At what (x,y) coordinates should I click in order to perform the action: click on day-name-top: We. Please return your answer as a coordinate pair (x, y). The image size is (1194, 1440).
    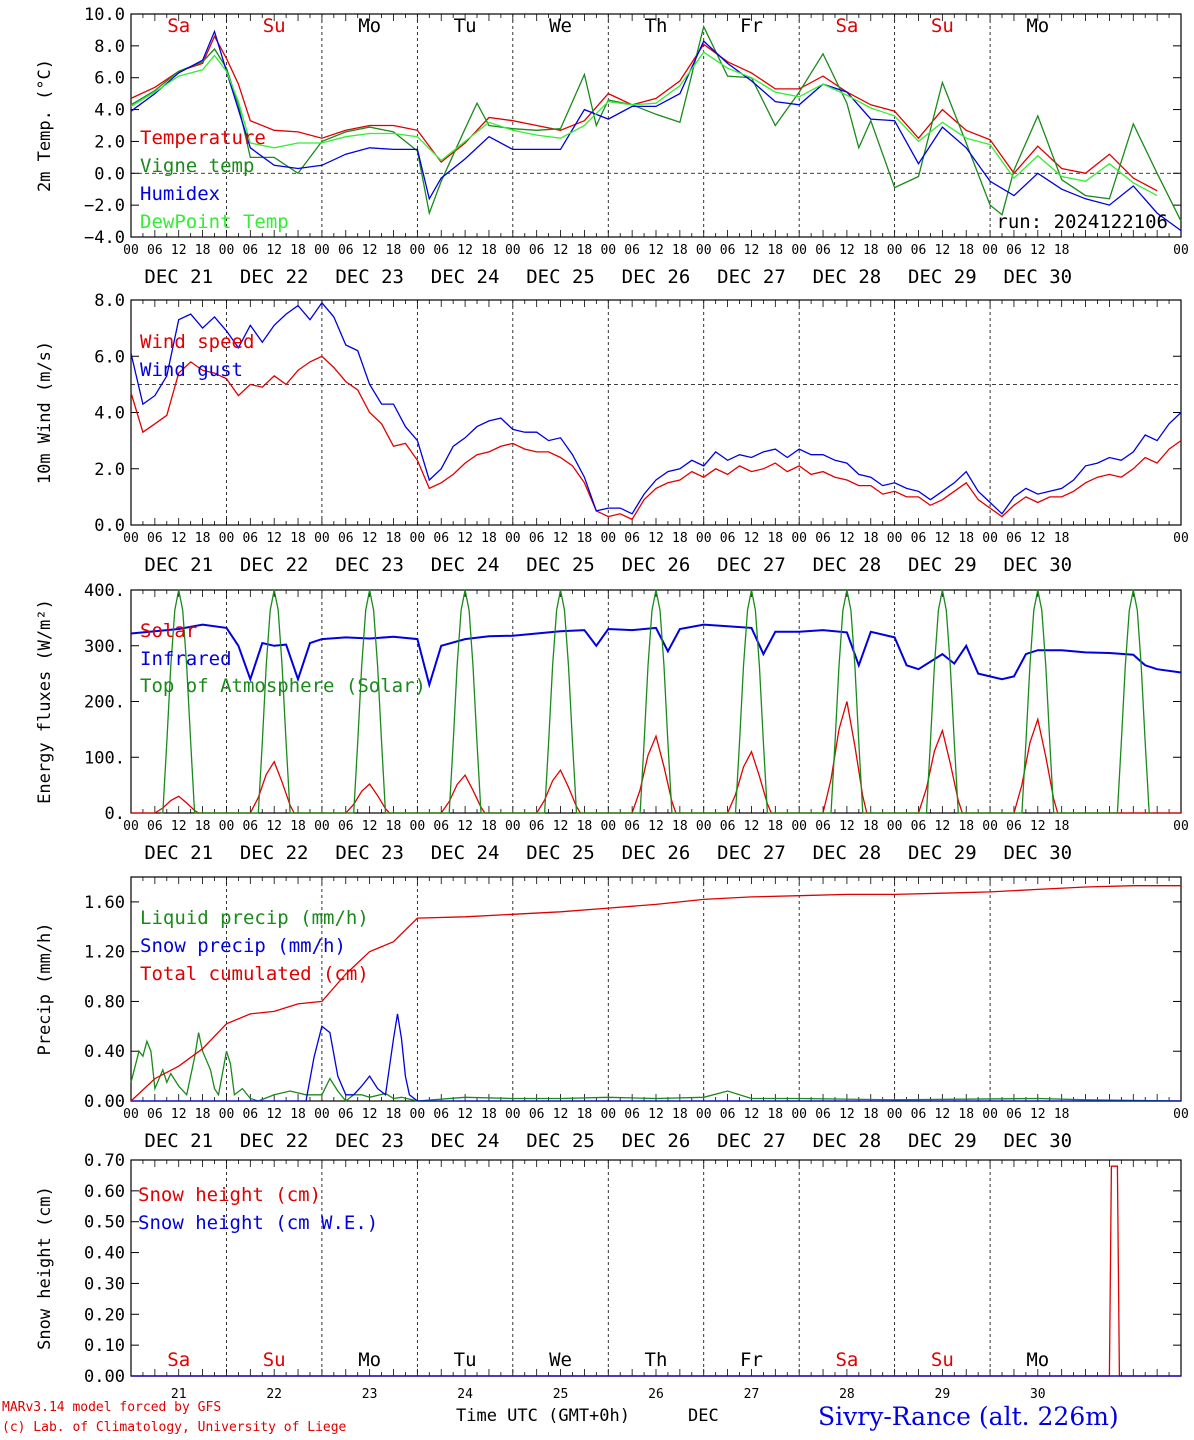
    Looking at the image, I should click on (560, 26).